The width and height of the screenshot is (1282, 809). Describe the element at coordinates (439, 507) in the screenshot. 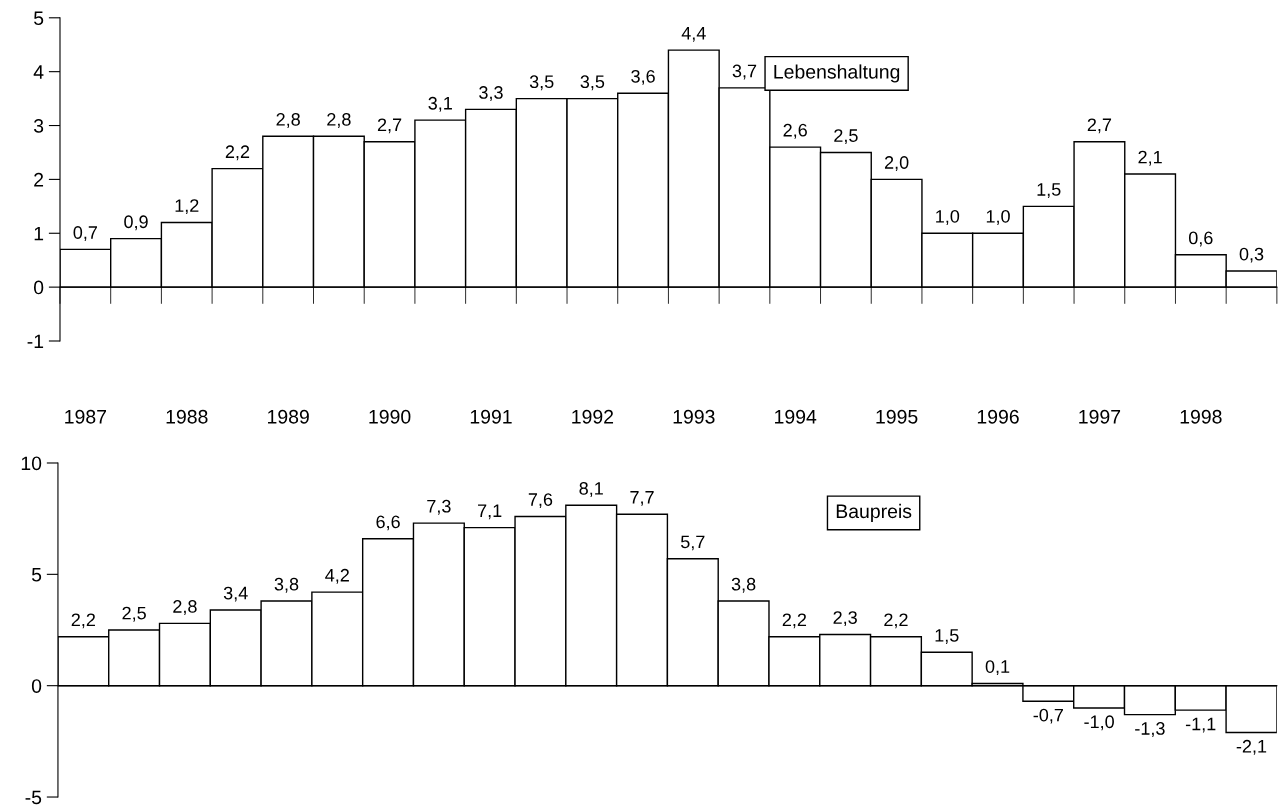

I see `data-label: 7,3` at that location.